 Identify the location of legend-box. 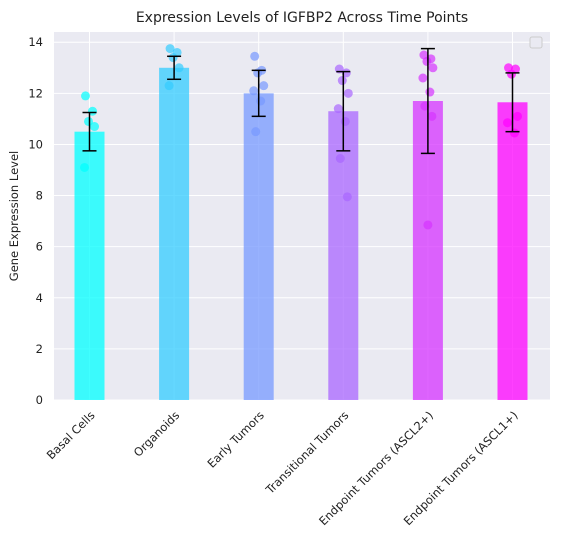
(536, 42).